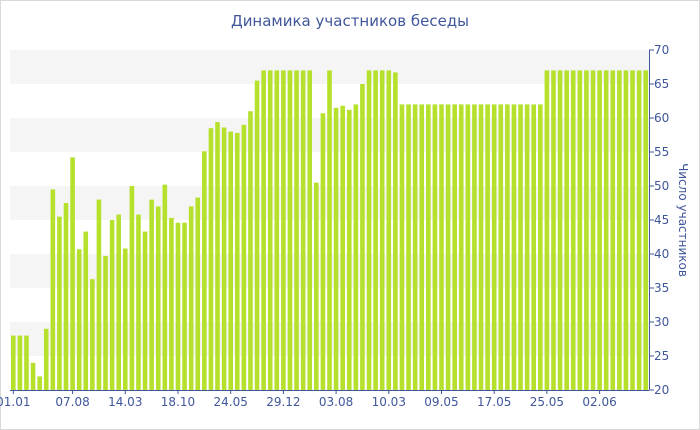  What do you see at coordinates (661, 254) in the screenshot?
I see `y-tick-label: 40` at bounding box center [661, 254].